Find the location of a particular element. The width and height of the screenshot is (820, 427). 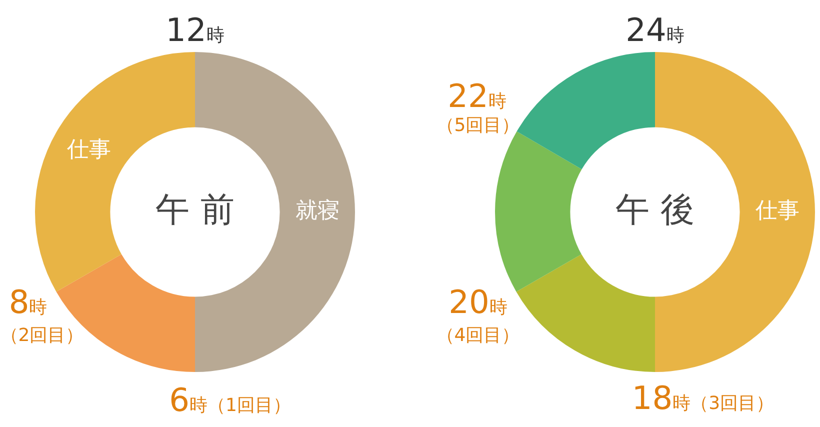

text: （2回目） is located at coordinates (42, 335).